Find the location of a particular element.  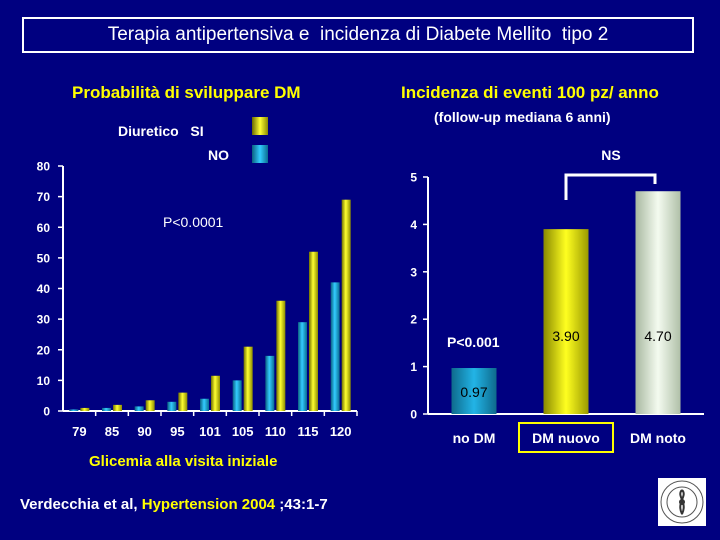

y-tick-label: 50 is located at coordinates (44, 258).